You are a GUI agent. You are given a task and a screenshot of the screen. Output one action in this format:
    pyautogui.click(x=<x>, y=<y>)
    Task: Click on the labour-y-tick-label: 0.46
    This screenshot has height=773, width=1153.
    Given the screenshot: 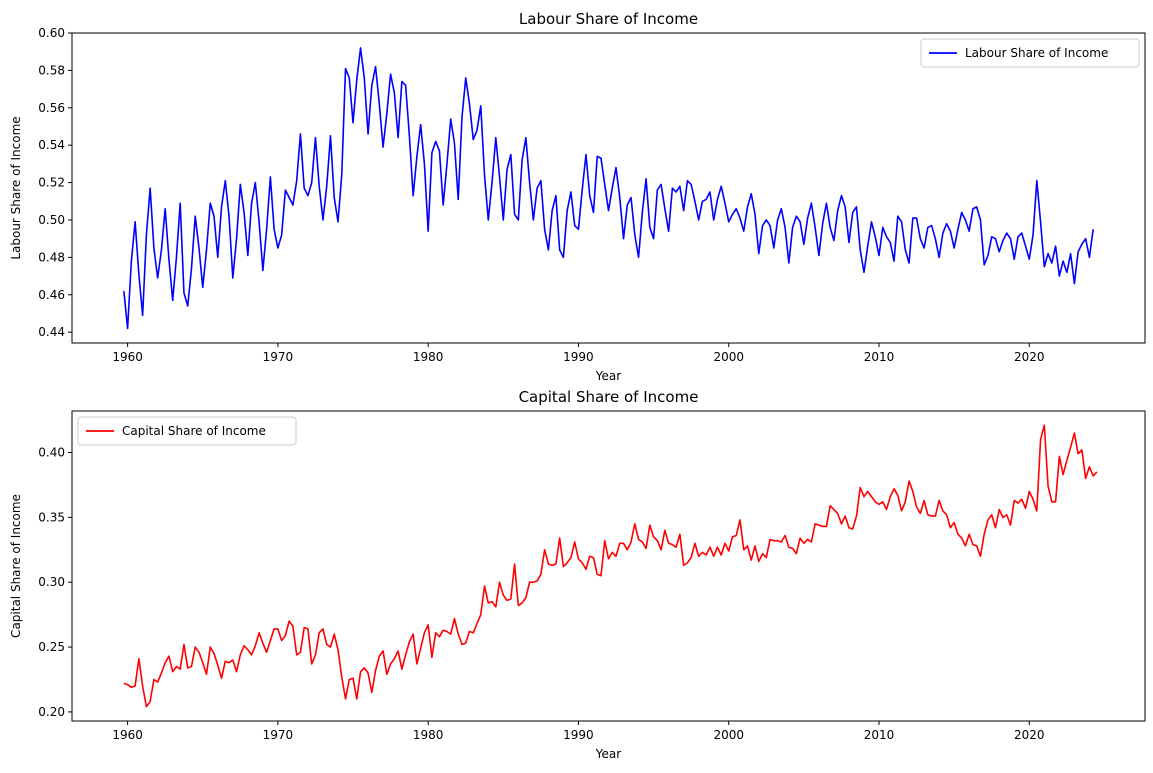 What is the action you would take?
    pyautogui.click(x=51, y=295)
    